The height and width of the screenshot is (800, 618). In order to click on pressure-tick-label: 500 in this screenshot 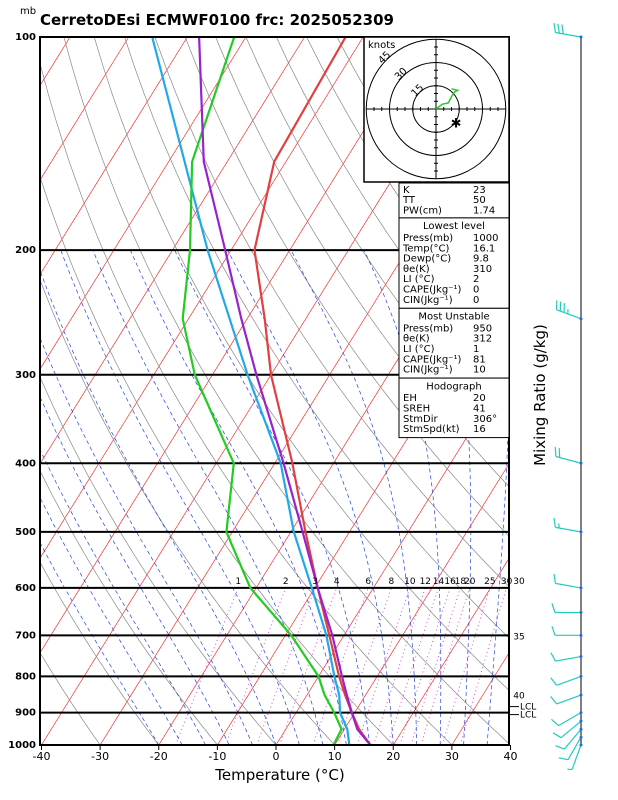, I will do `click(25, 532)`.